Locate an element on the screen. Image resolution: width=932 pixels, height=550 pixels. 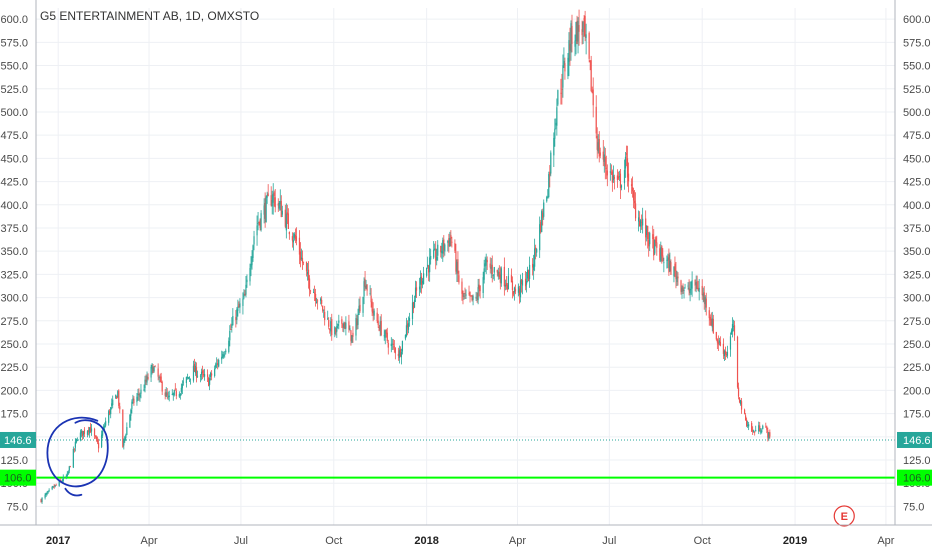
y-tick-label-right: 550.0 is located at coordinates (917, 67).